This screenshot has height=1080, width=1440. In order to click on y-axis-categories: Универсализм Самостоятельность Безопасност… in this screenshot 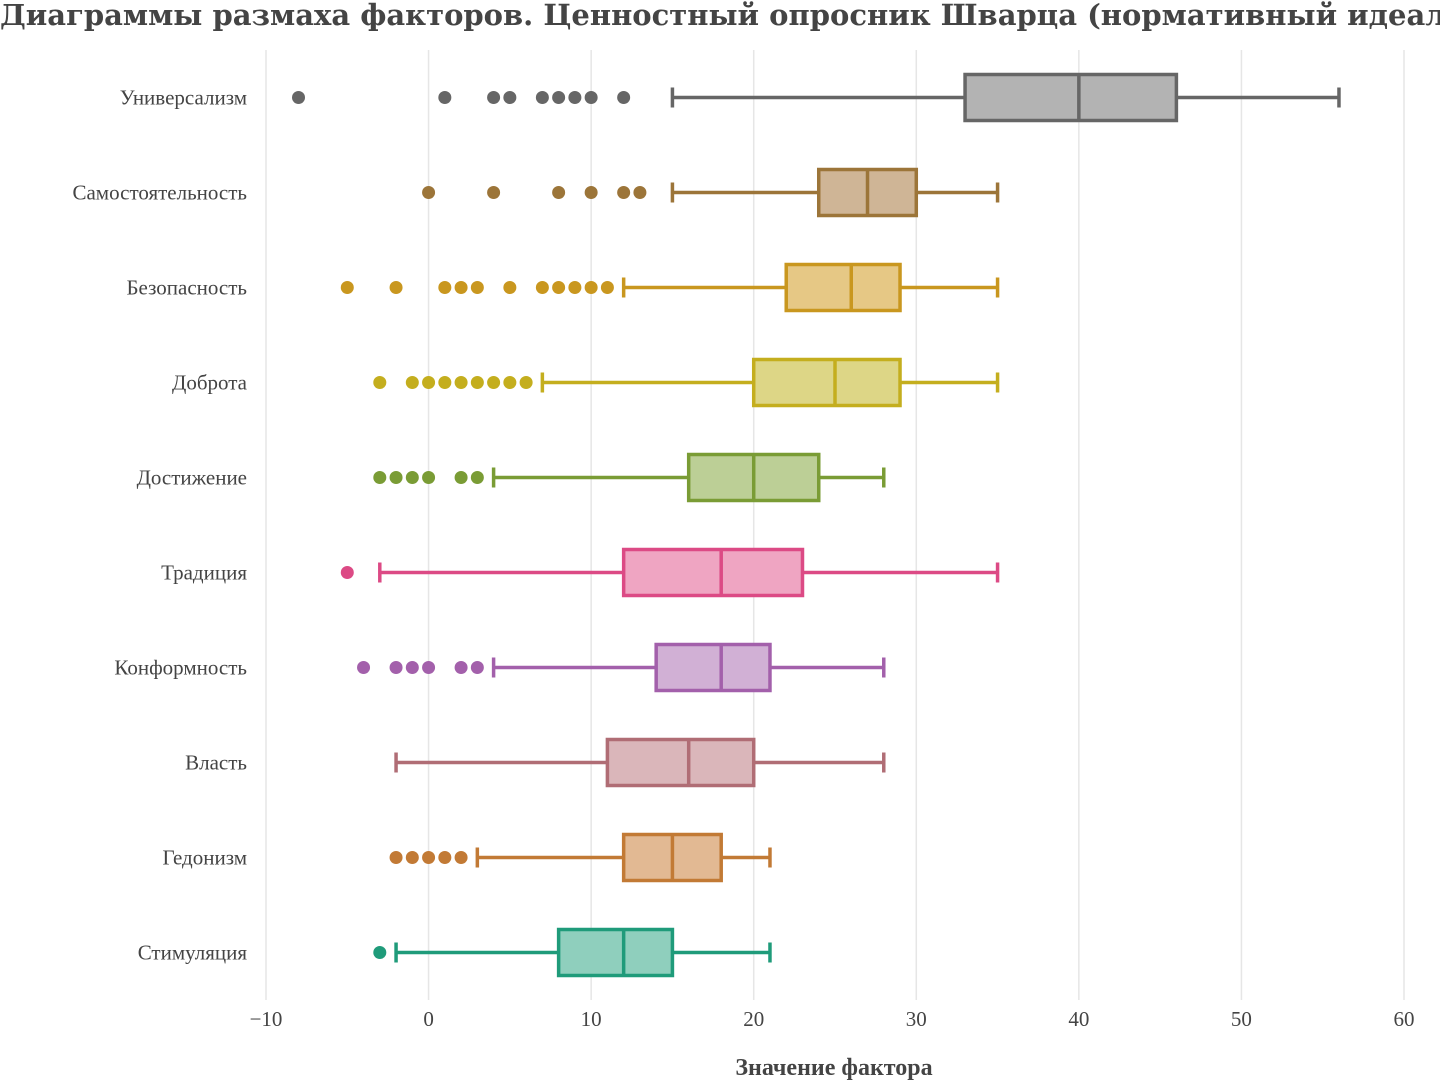, I will do `click(159, 525)`.